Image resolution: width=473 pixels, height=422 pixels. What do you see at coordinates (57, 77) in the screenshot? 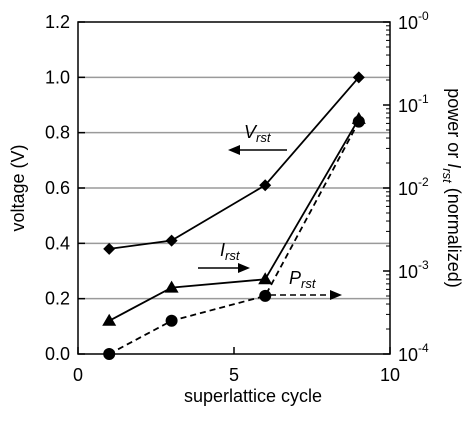
I see `y-tick-label-5: 1.0` at bounding box center [57, 77].